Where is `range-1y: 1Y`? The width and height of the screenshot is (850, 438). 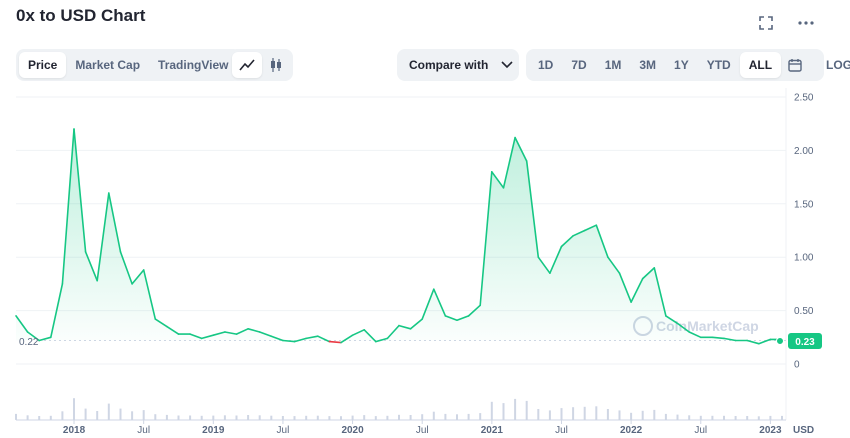 range-1y: 1Y is located at coordinates (681, 65).